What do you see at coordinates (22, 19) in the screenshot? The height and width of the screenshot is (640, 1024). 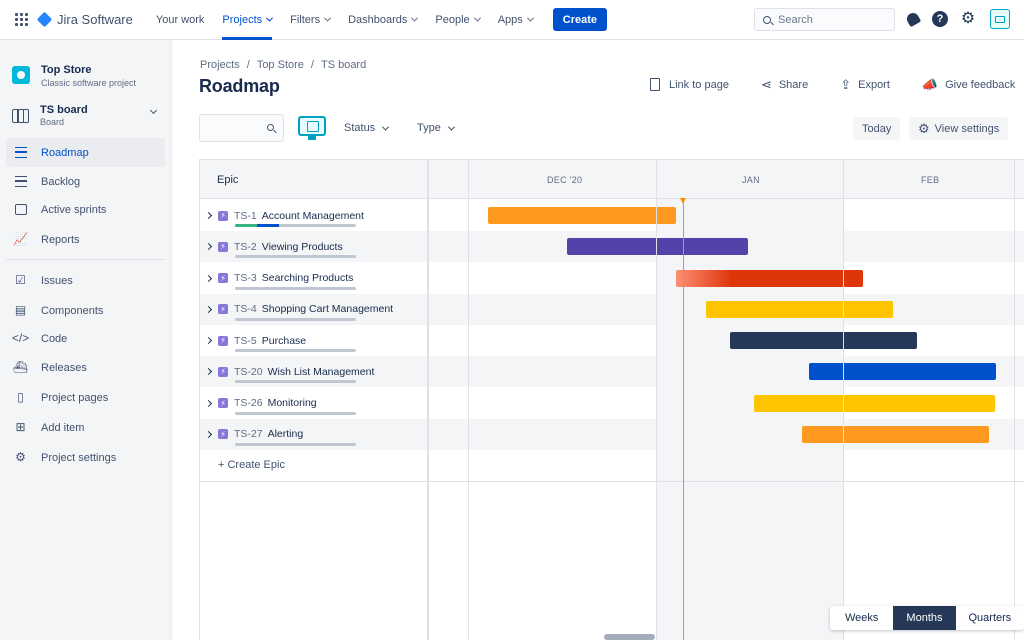 I see `app-switcher-icon` at bounding box center [22, 19].